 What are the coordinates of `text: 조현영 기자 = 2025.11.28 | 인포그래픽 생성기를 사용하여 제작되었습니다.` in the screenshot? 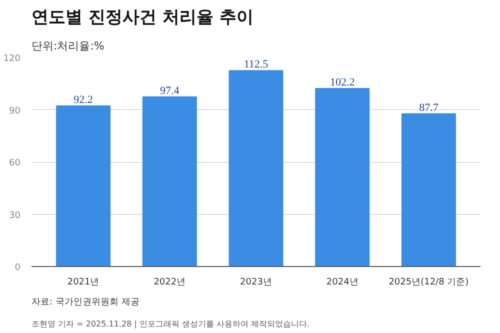 It's located at (171, 324).